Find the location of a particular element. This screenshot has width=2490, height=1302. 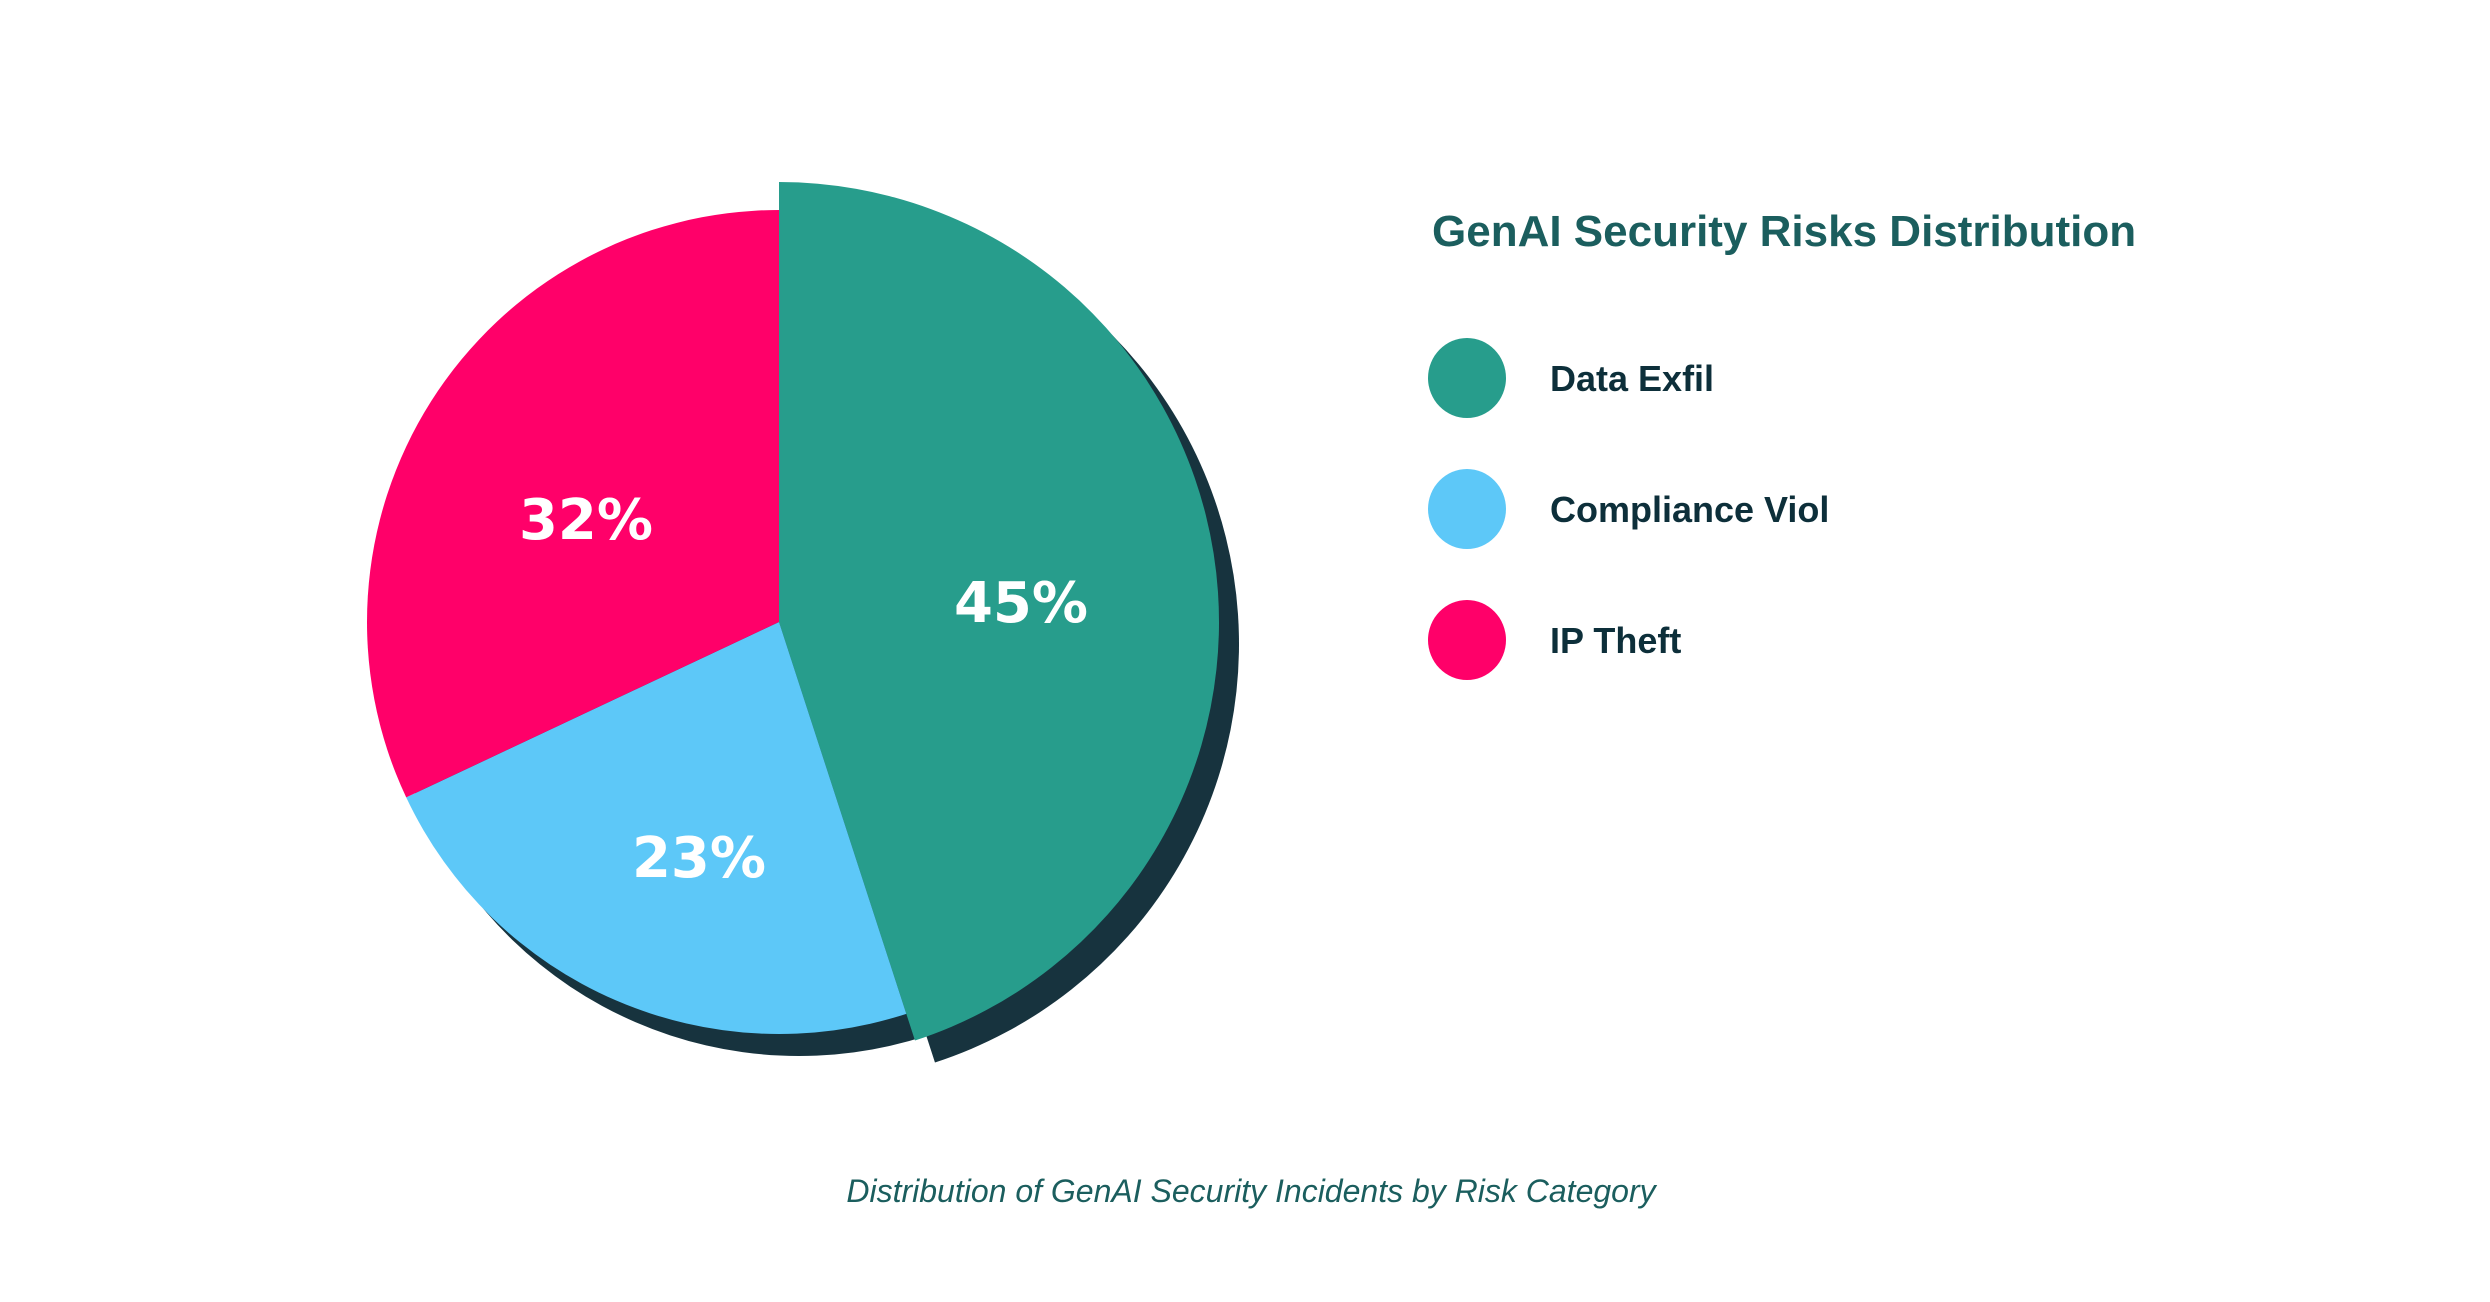

legend-marker-data-exfil is located at coordinates (1467, 378).